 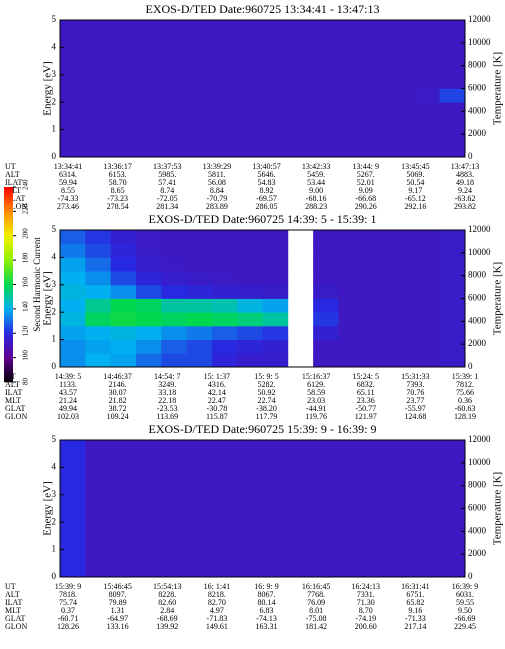 I want to click on table-cell: -71.33, so click(x=415, y=618).